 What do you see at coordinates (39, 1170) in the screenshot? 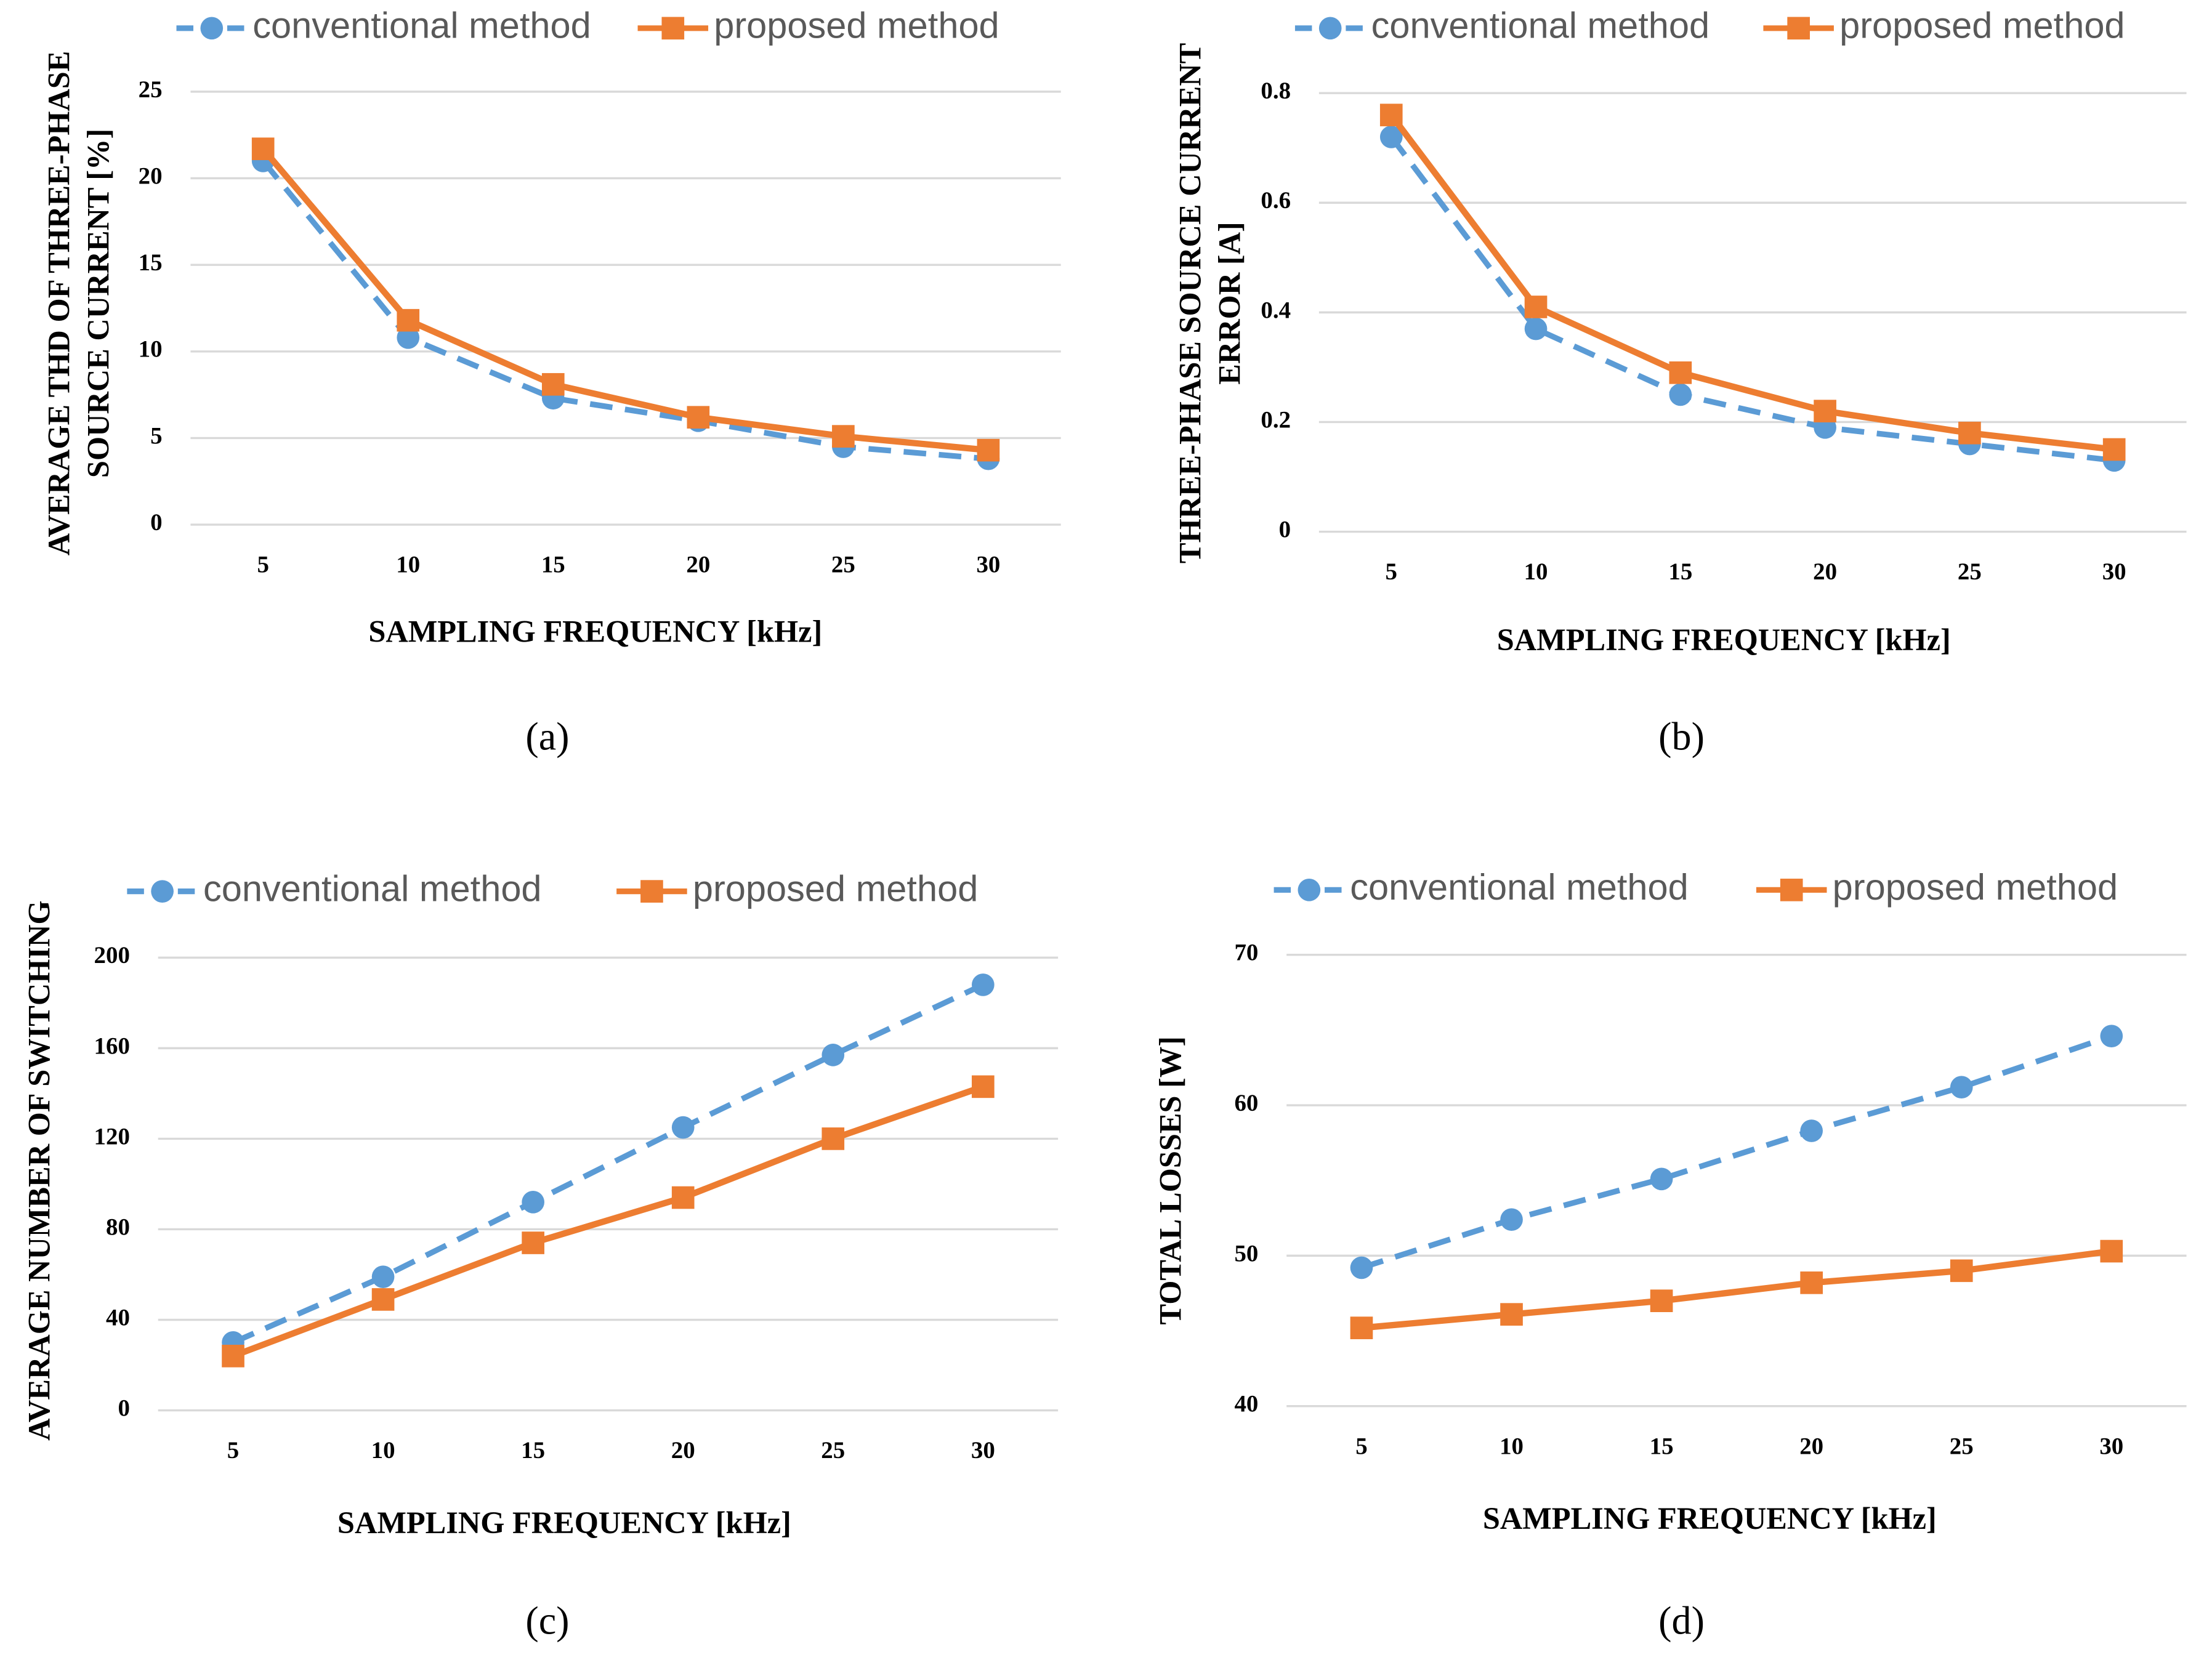
I see `y-axis-title: AVERAGE NUMBER OF SWITCHING` at bounding box center [39, 1170].